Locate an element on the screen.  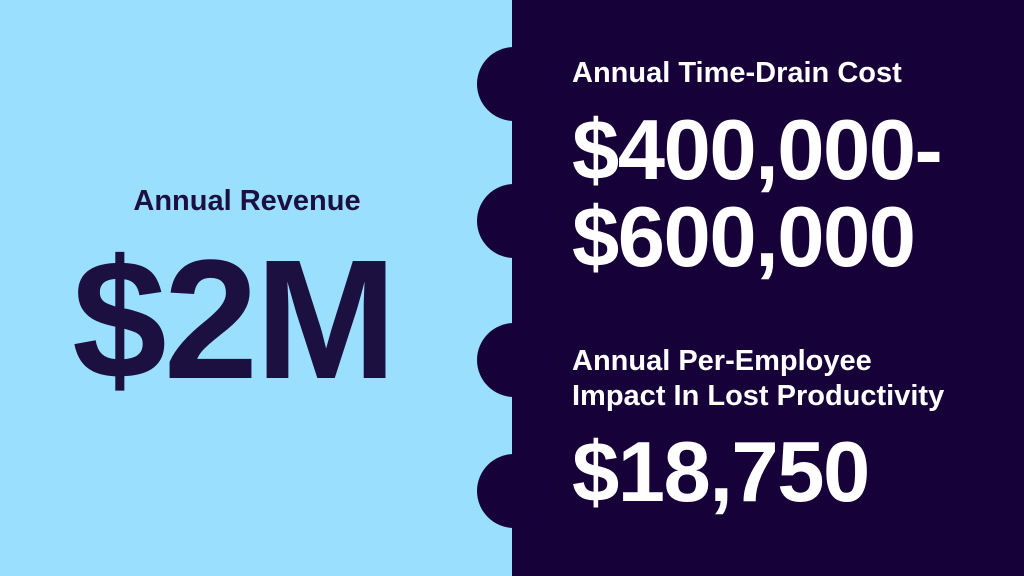
per-employee-impact-value: $18,750 is located at coordinates (721, 472).